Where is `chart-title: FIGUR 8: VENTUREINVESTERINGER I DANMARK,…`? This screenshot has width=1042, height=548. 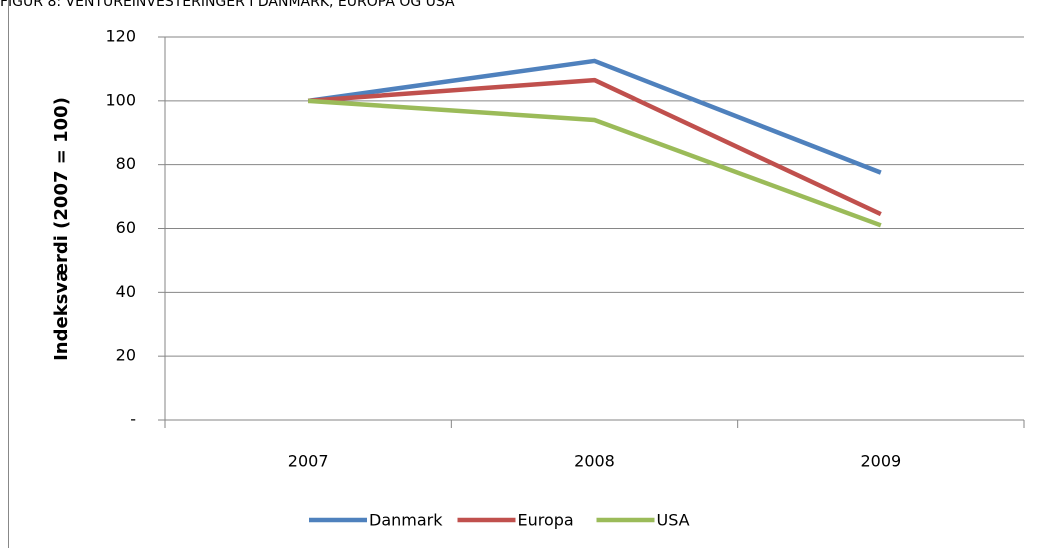 chart-title: FIGUR 8: VENTUREINVESTERINGER I DANMARK,… is located at coordinates (227, 5).